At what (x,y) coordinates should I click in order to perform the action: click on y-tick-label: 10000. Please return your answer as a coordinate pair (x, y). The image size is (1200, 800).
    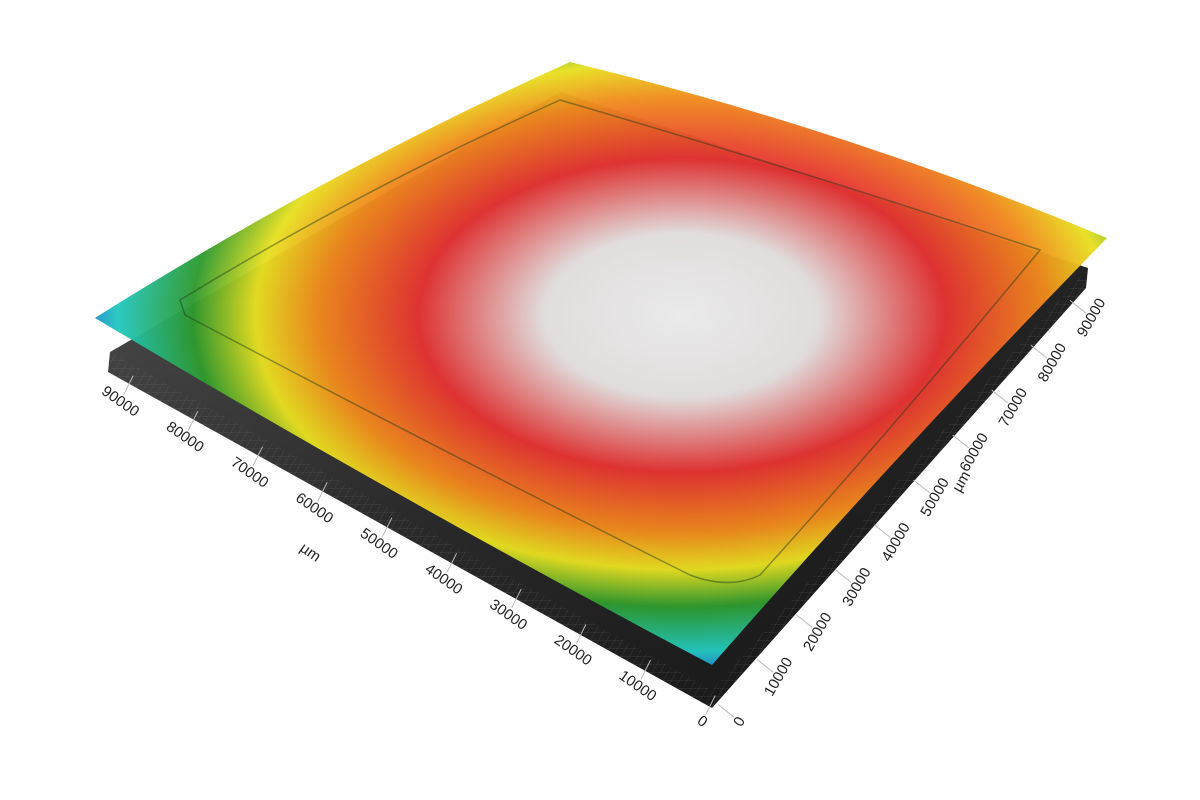
    Looking at the image, I should click on (779, 677).